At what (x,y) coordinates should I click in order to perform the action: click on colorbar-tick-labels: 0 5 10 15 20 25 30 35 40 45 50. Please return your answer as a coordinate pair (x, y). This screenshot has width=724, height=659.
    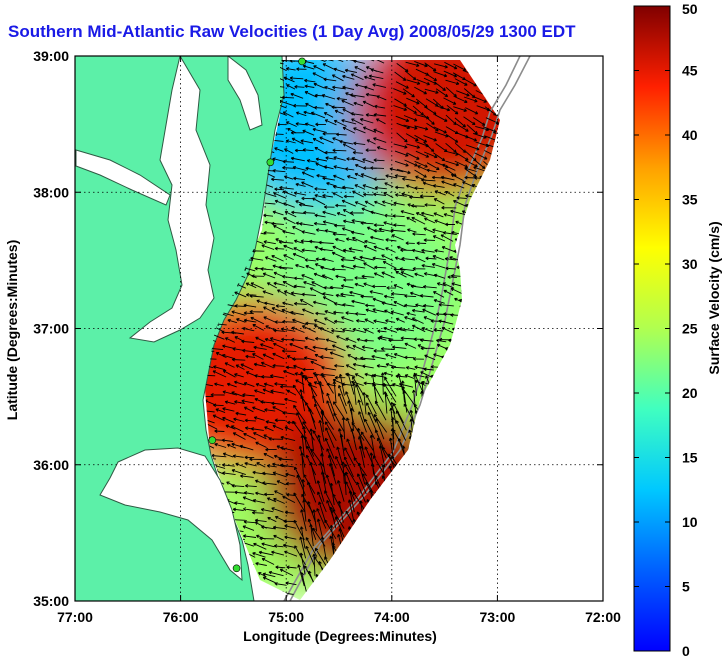
    Looking at the image, I should click on (690, 330).